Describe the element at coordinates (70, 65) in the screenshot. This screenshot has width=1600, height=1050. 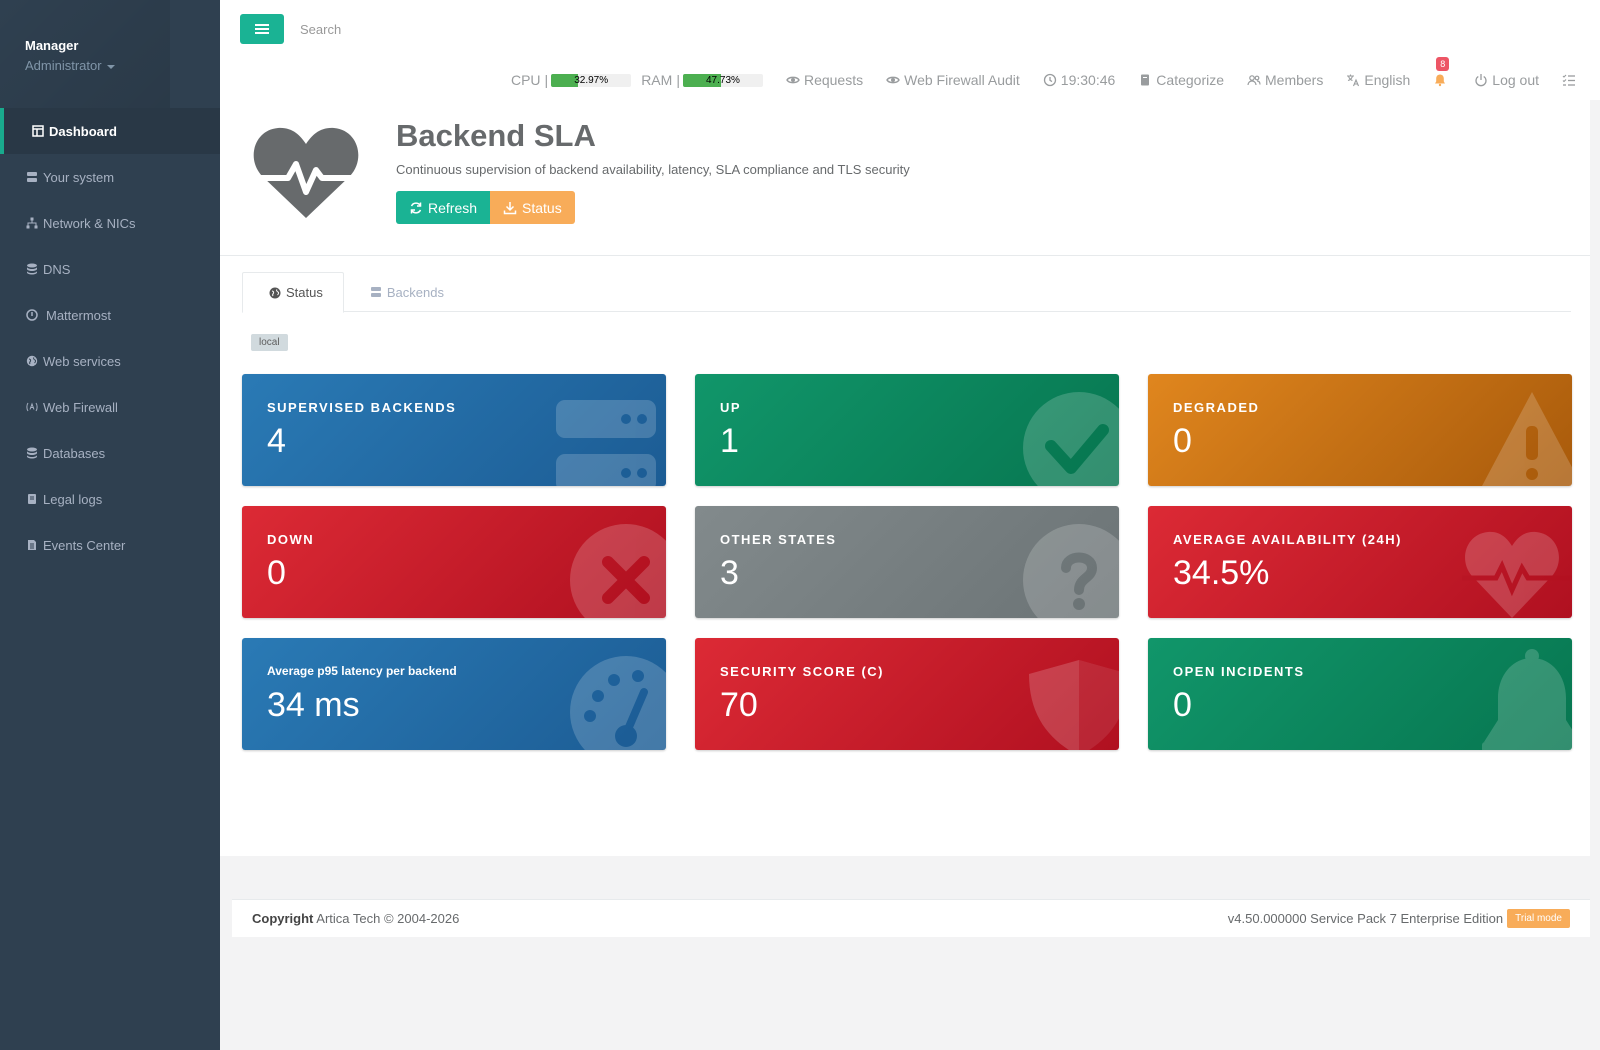
I see `user-role-dropdown: Administrator` at that location.